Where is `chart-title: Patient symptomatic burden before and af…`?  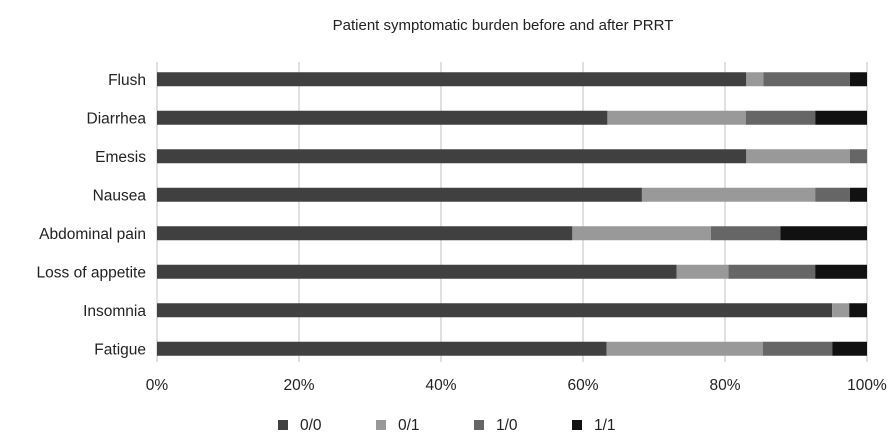
chart-title: Patient symptomatic burden before and af… is located at coordinates (503, 25).